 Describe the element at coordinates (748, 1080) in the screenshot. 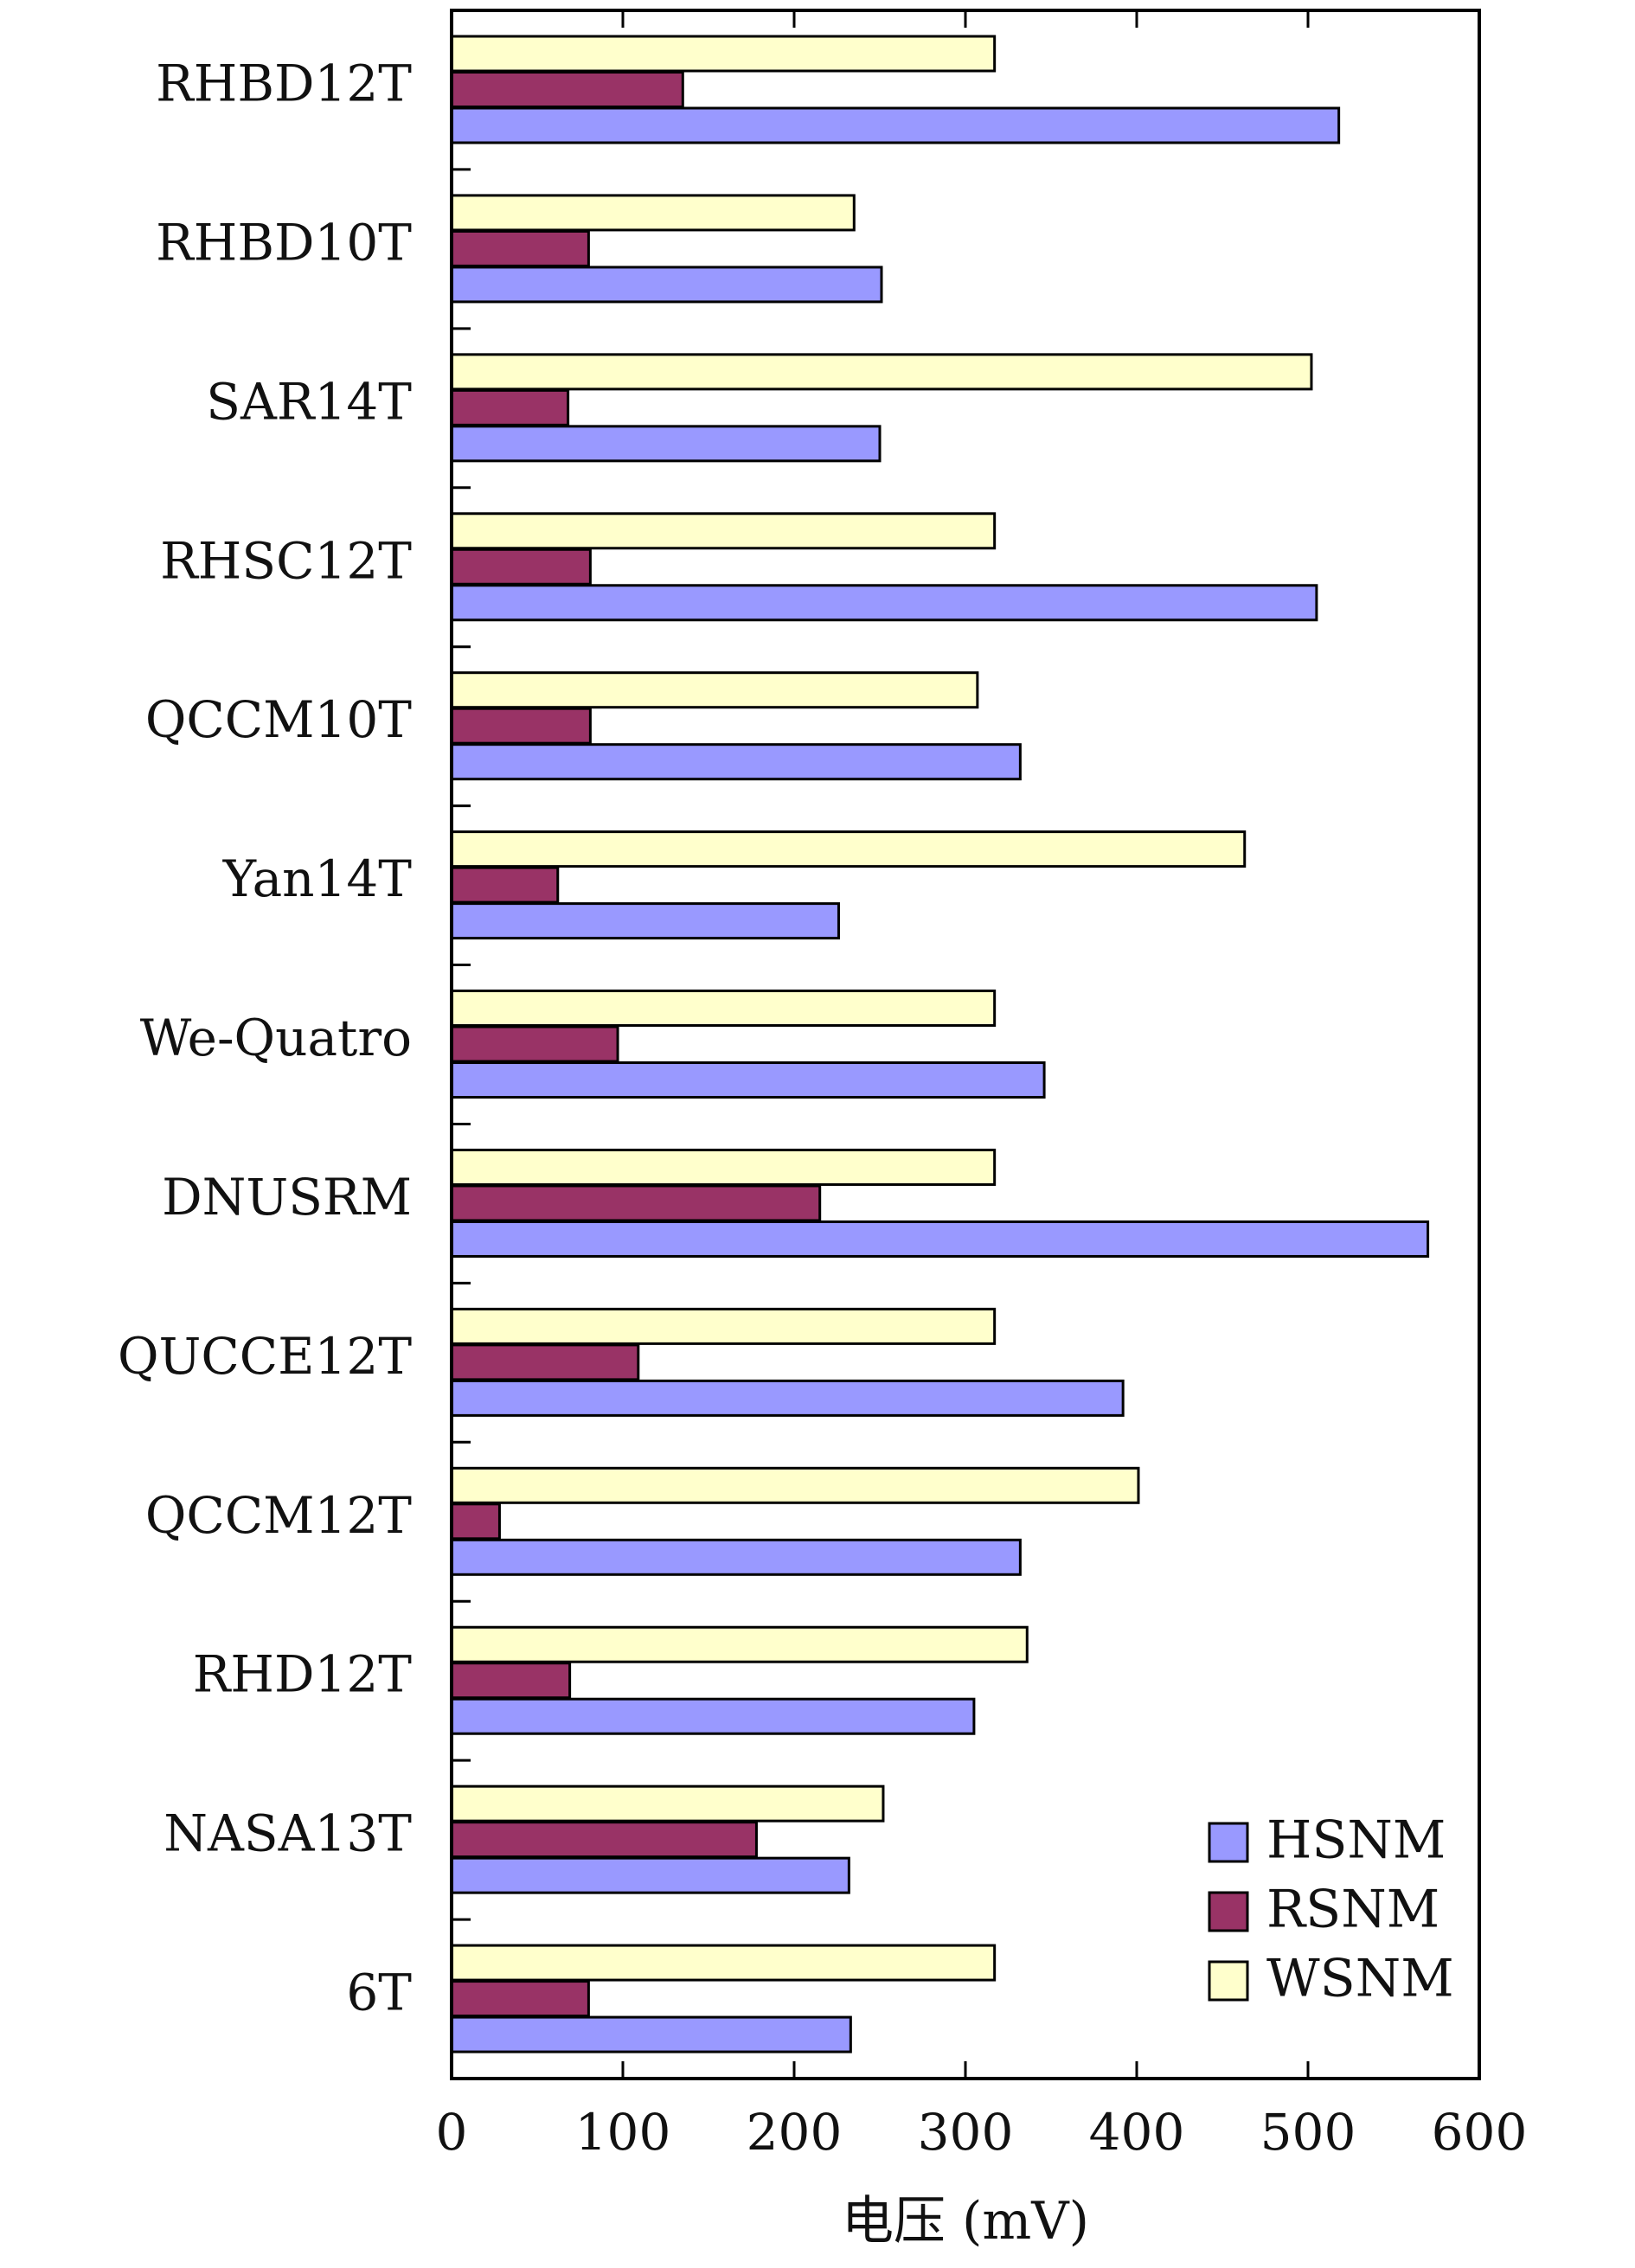

I see `bar-hsnm-we-quatro` at that location.